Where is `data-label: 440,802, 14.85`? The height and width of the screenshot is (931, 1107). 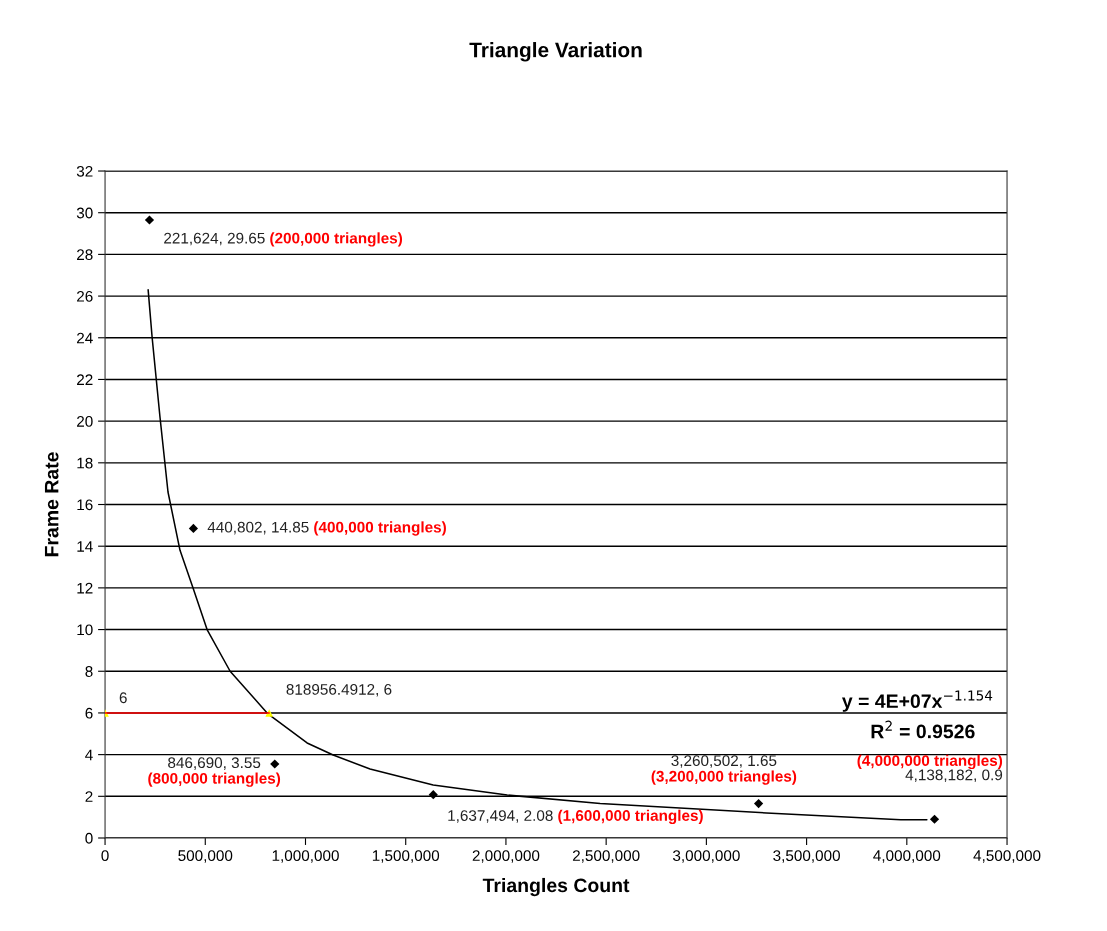 data-label: 440,802, 14.85 is located at coordinates (258, 528).